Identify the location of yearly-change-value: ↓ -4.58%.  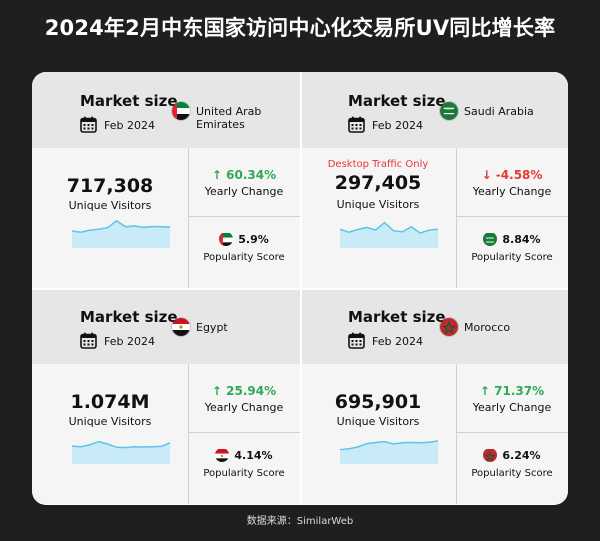
(512, 175).